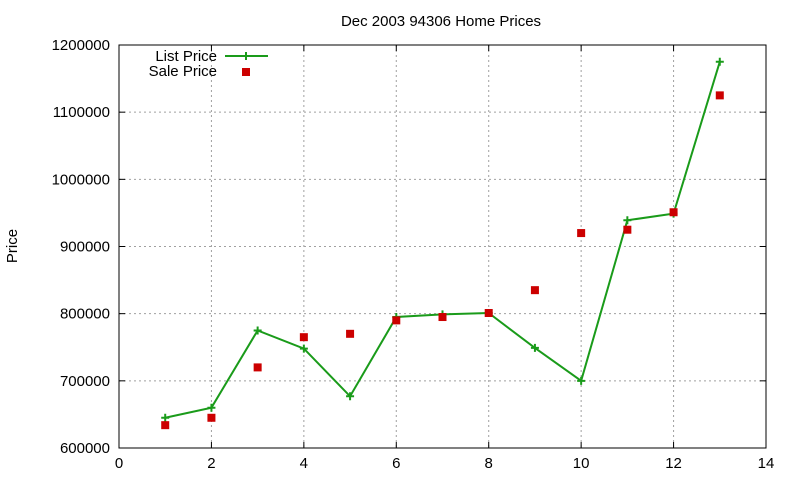 This screenshot has width=800, height=480. I want to click on x-tick-label: 12, so click(673, 463).